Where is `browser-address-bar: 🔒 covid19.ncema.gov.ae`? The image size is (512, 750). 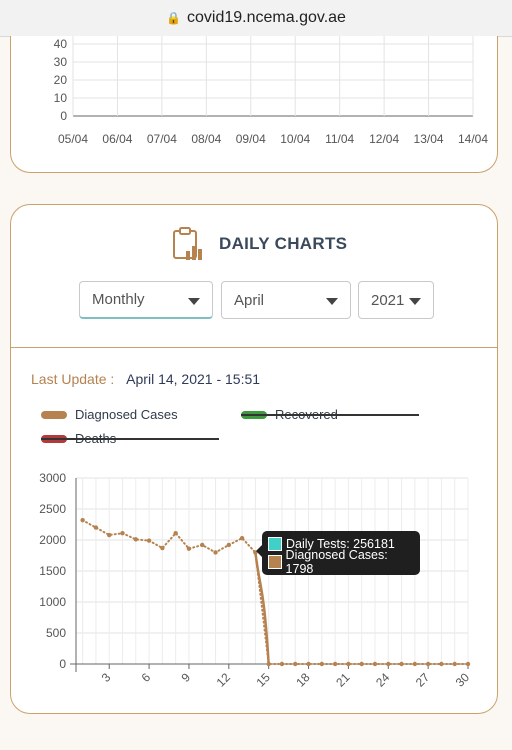
browser-address-bar: 🔒 covid19.ncema.gov.ae is located at coordinates (256, 18).